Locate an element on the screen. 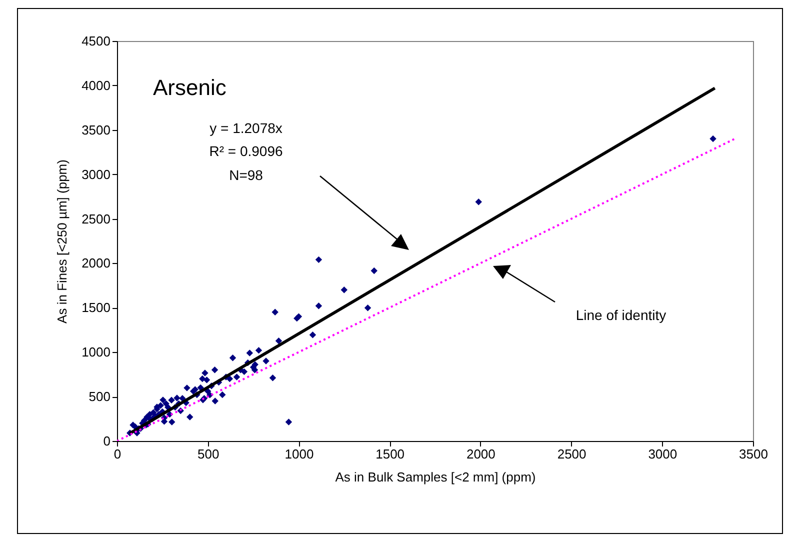 The height and width of the screenshot is (536, 786). y-tick-label: 2000 is located at coordinates (96, 263).